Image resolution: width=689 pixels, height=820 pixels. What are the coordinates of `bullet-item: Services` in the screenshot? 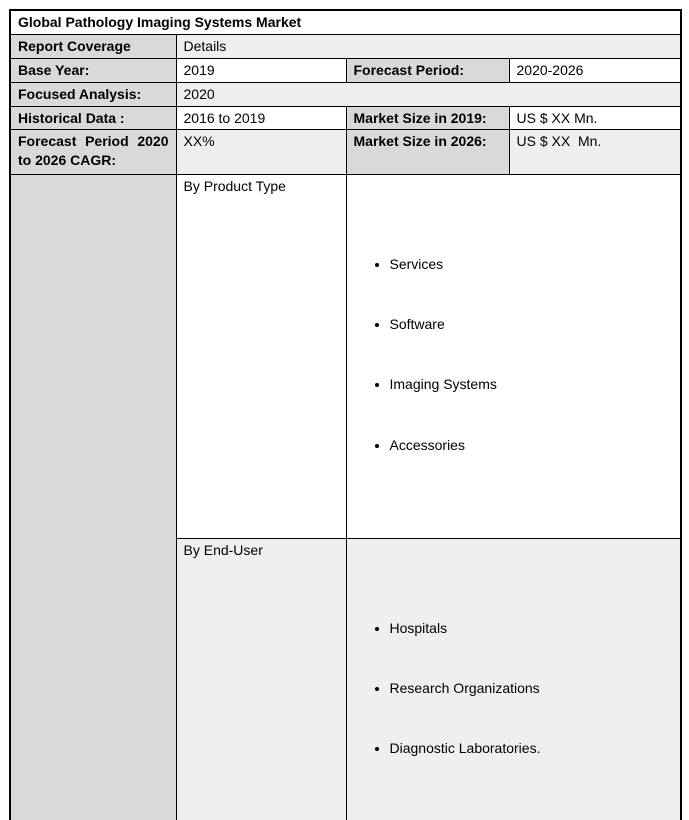 It's located at (532, 264).